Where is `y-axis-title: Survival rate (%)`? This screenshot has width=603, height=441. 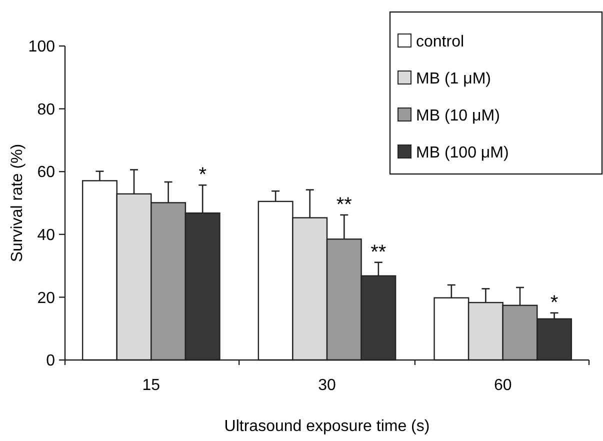 y-axis-title: Survival rate (%) is located at coordinates (17, 203).